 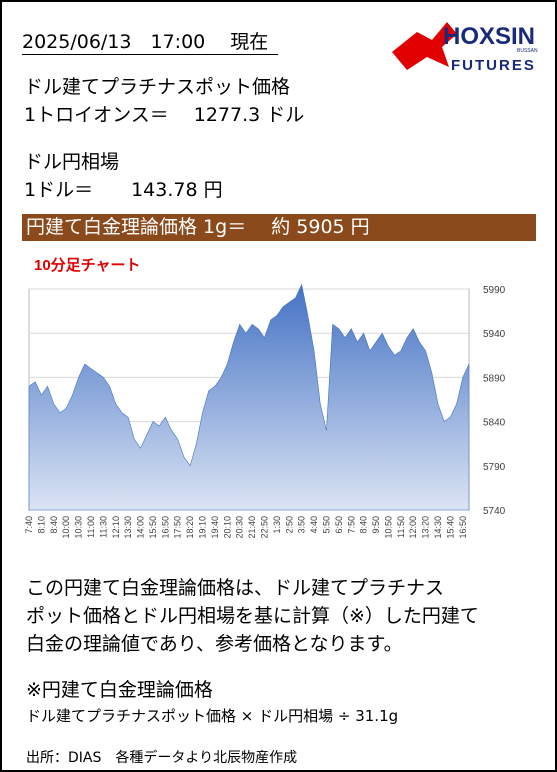 What do you see at coordinates (494, 467) in the screenshot?
I see `y-tick-label: 5790` at bounding box center [494, 467].